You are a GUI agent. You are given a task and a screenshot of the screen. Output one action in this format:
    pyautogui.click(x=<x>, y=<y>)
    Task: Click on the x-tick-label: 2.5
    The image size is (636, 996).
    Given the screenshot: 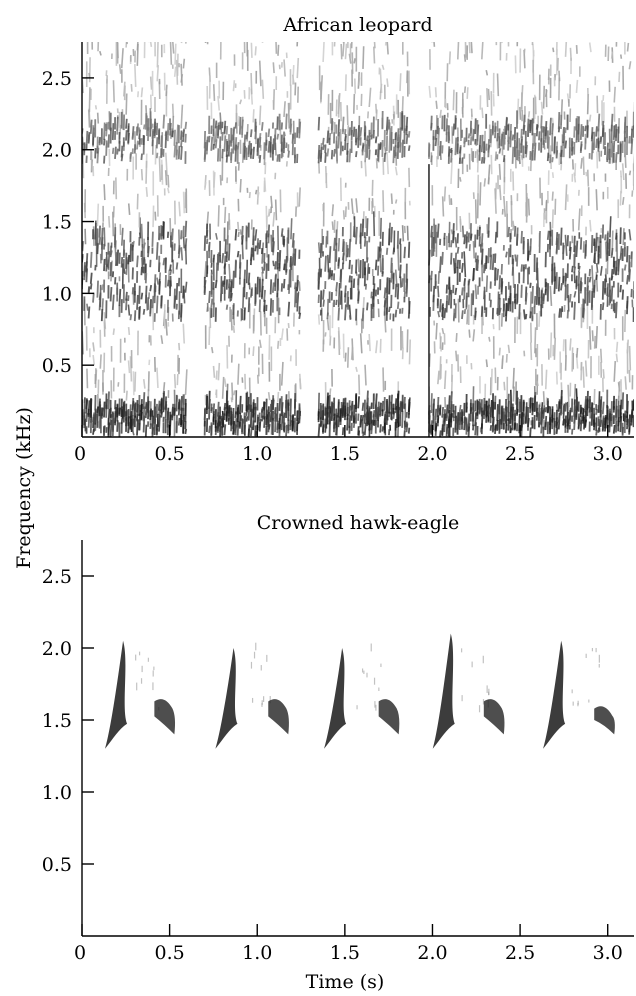 What is the action you would take?
    pyautogui.click(x=520, y=953)
    